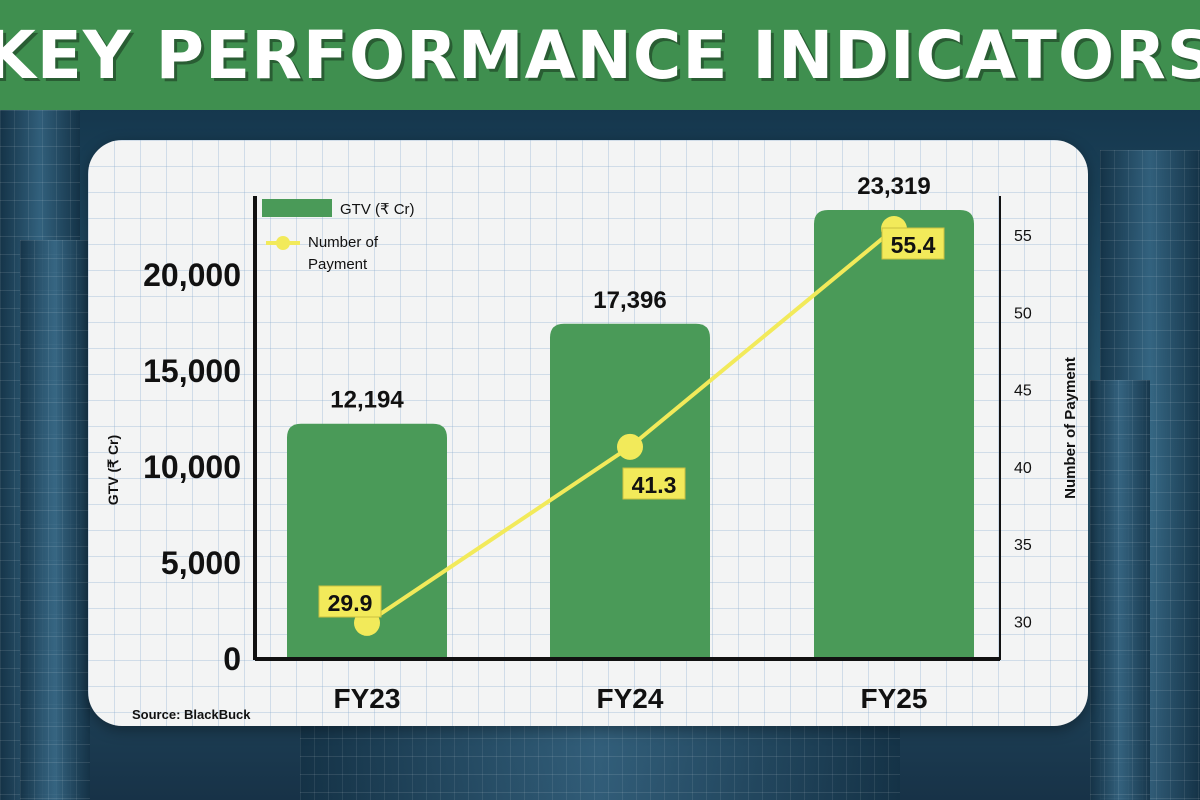  What do you see at coordinates (113, 470) in the screenshot?
I see `y-left-axis-label: GTV (₹ Cr)` at bounding box center [113, 470].